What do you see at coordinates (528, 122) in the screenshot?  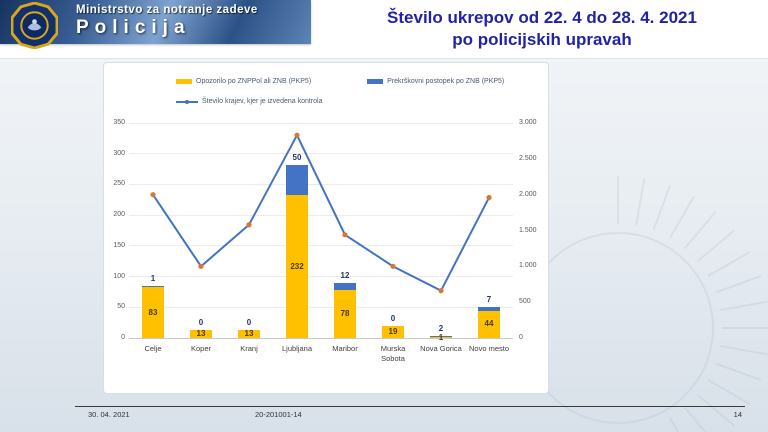 I see `right-axis-tick: 3.000` at bounding box center [528, 122].